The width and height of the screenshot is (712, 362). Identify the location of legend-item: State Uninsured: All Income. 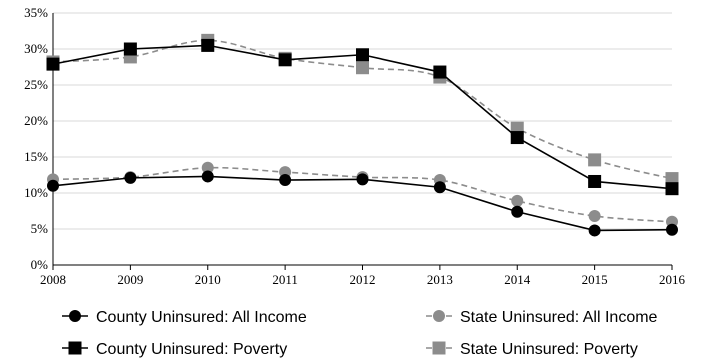
(542, 317).